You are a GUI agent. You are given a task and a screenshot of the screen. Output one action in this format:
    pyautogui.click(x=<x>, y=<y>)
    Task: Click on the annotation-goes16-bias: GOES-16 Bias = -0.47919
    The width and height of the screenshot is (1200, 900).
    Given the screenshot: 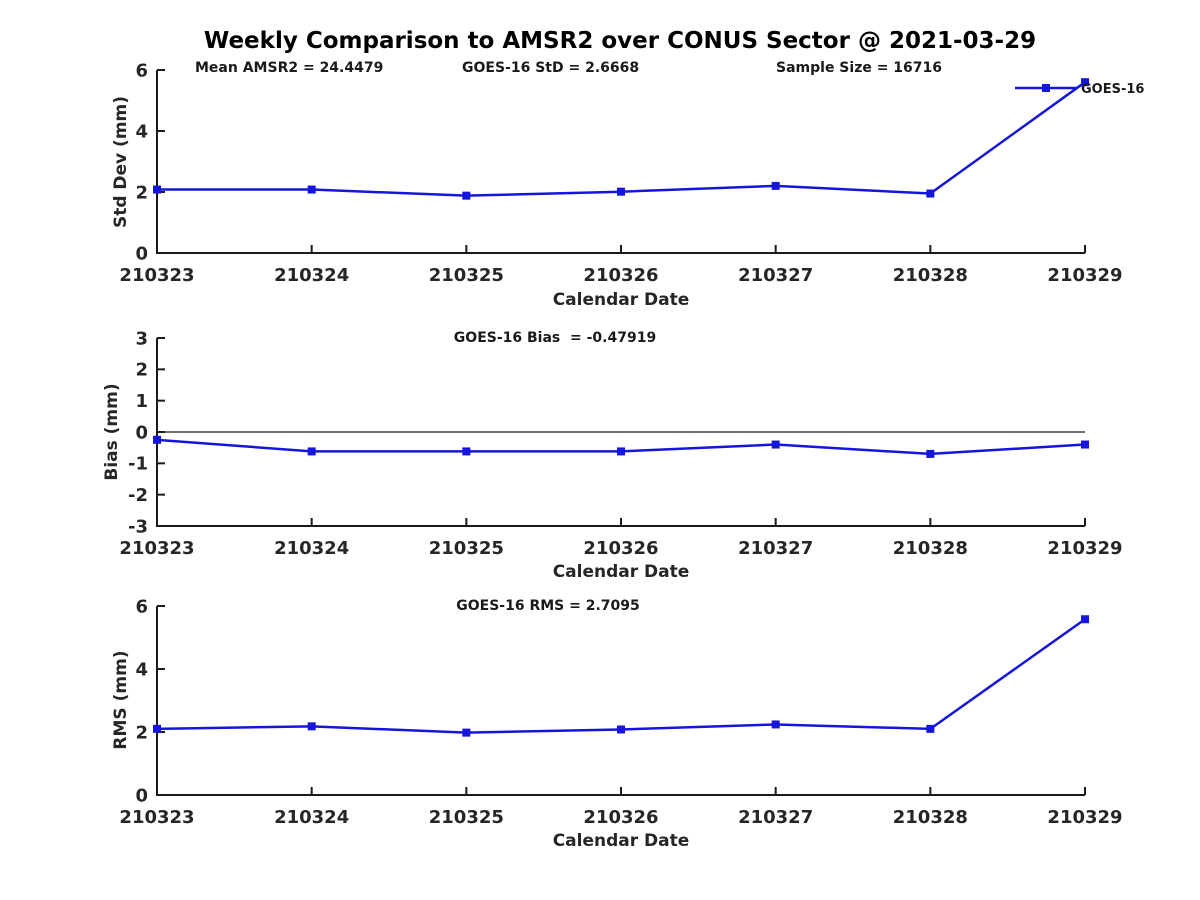 What is the action you would take?
    pyautogui.click(x=555, y=338)
    